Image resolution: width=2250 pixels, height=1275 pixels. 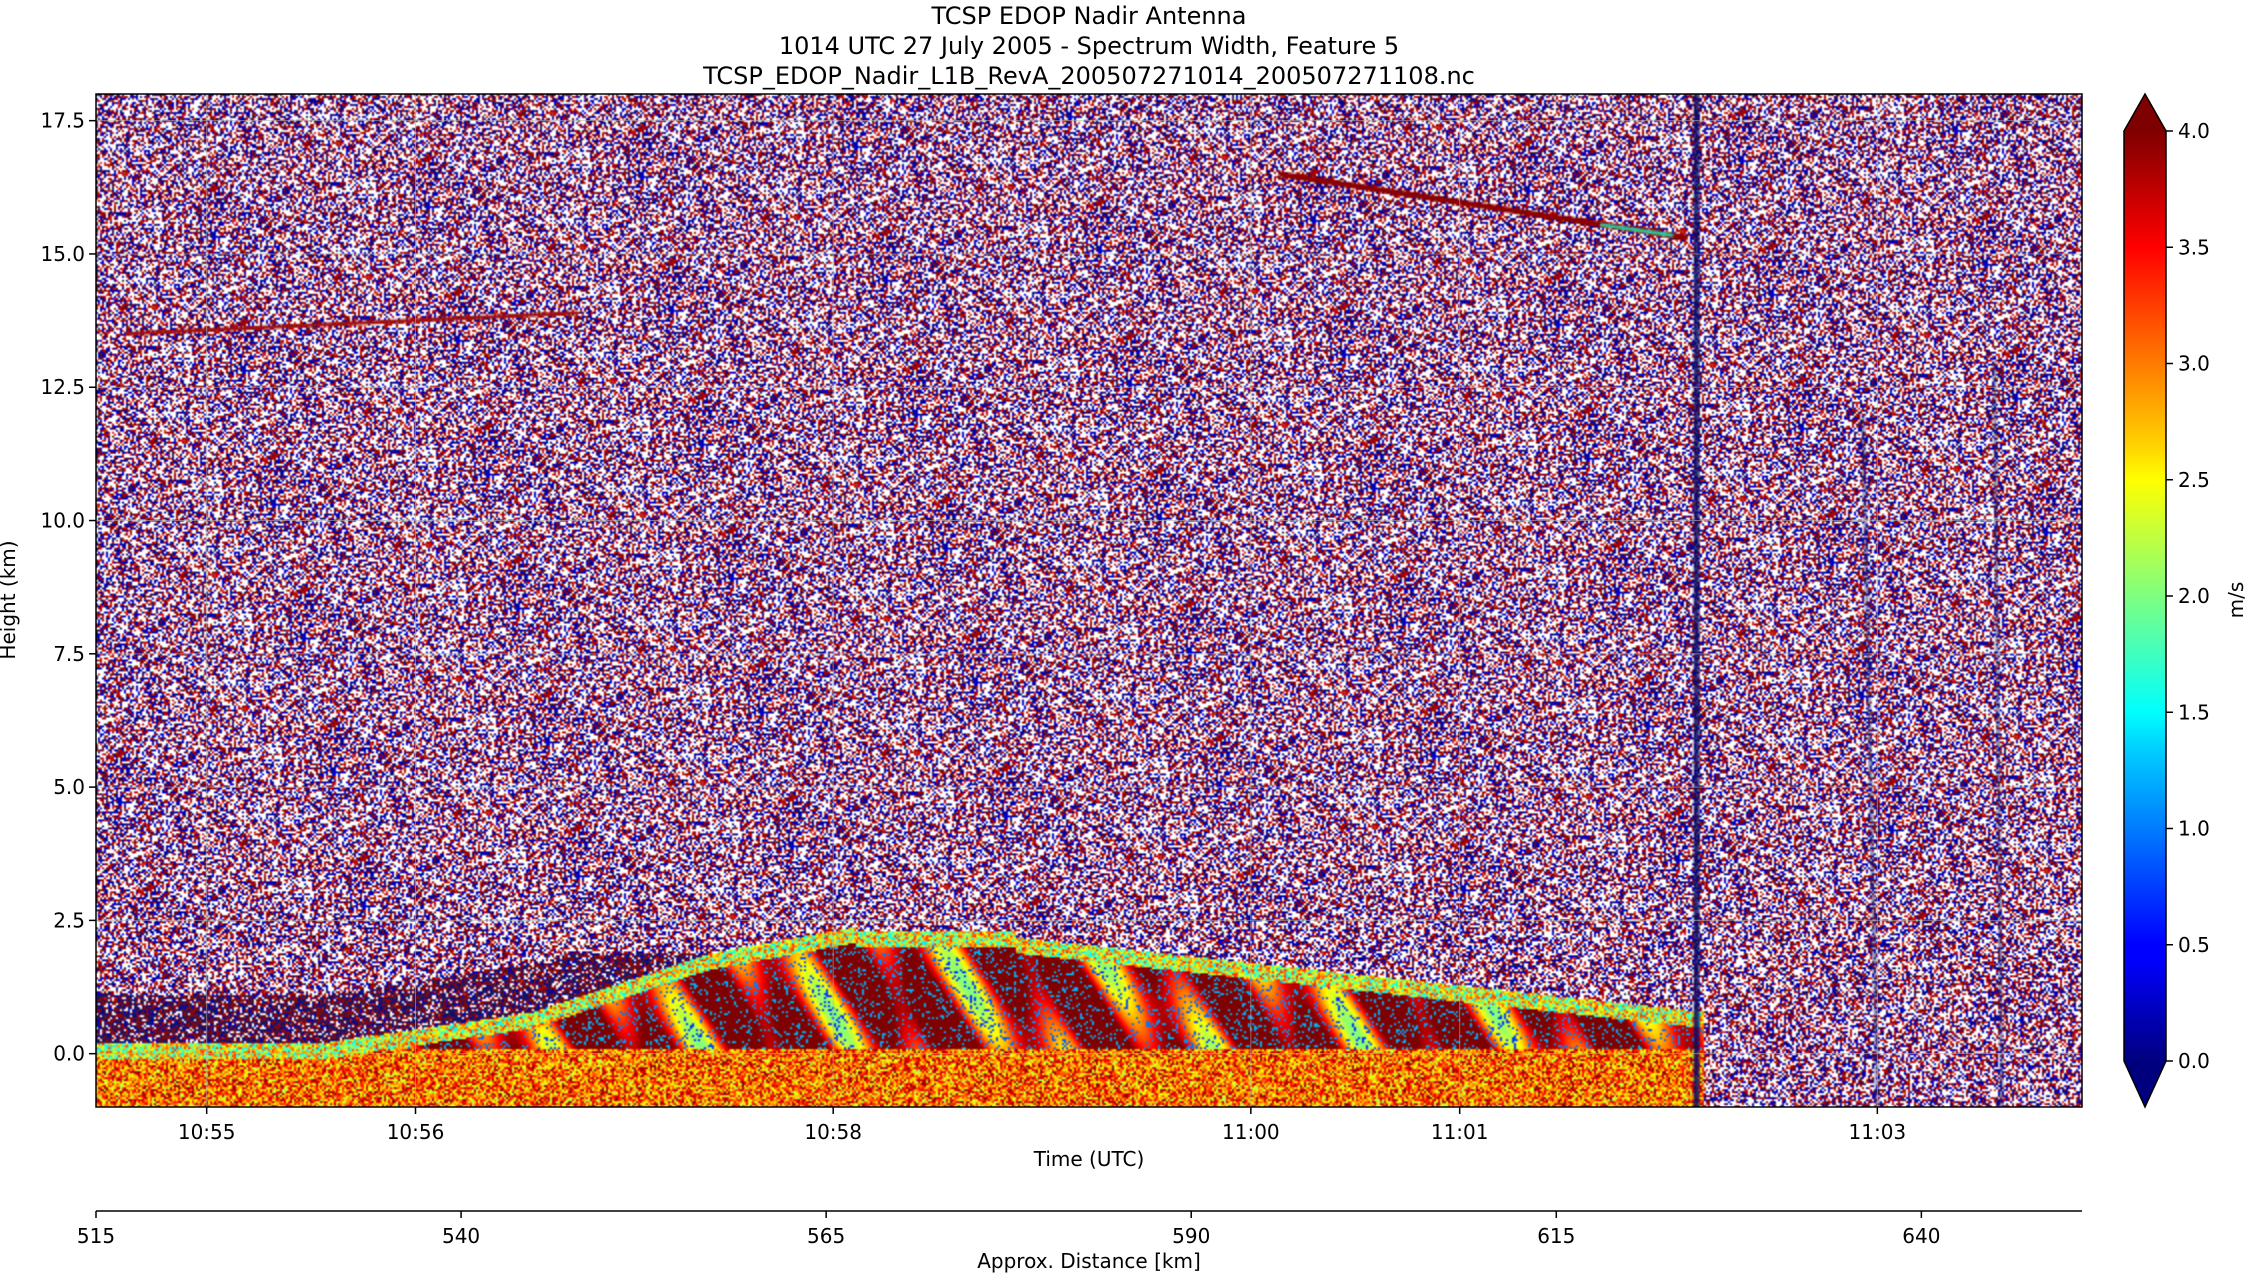 What do you see at coordinates (826, 1236) in the screenshot?
I see `secondary-x-tick-label: 565` at bounding box center [826, 1236].